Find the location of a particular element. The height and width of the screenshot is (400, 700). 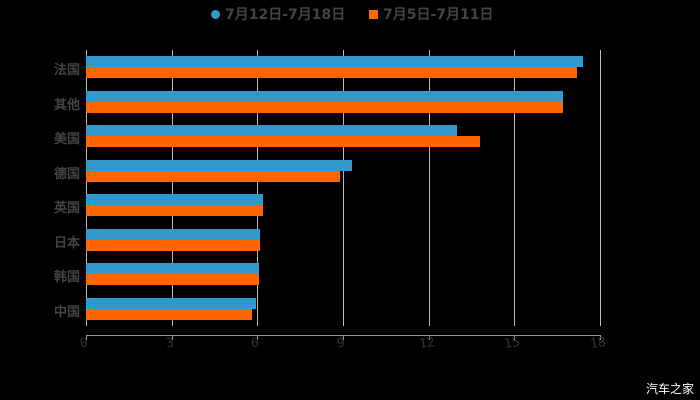

y-category-label: 中国 is located at coordinates (66, 312).